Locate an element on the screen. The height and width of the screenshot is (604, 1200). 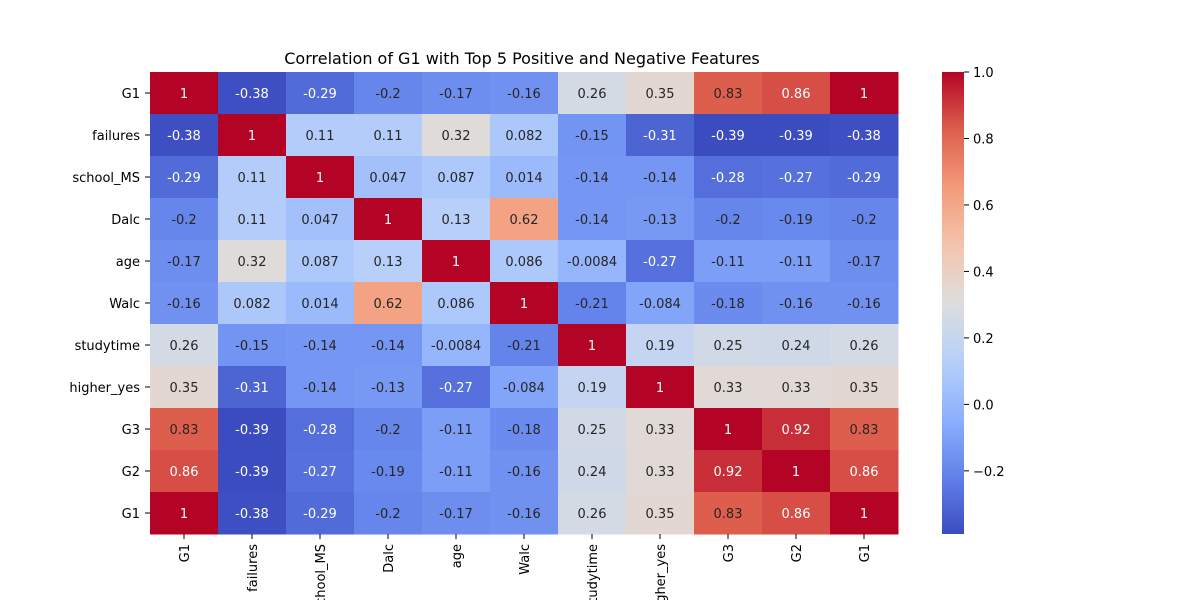
cell-value-label: 0.33 is located at coordinates (660, 430).